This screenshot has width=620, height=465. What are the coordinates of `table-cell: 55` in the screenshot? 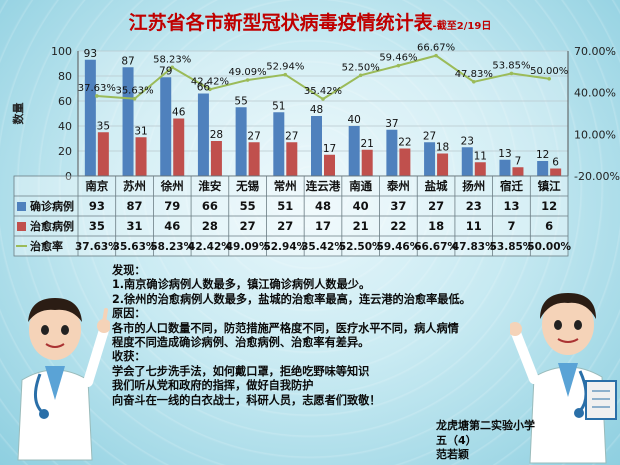 It's located at (248, 206).